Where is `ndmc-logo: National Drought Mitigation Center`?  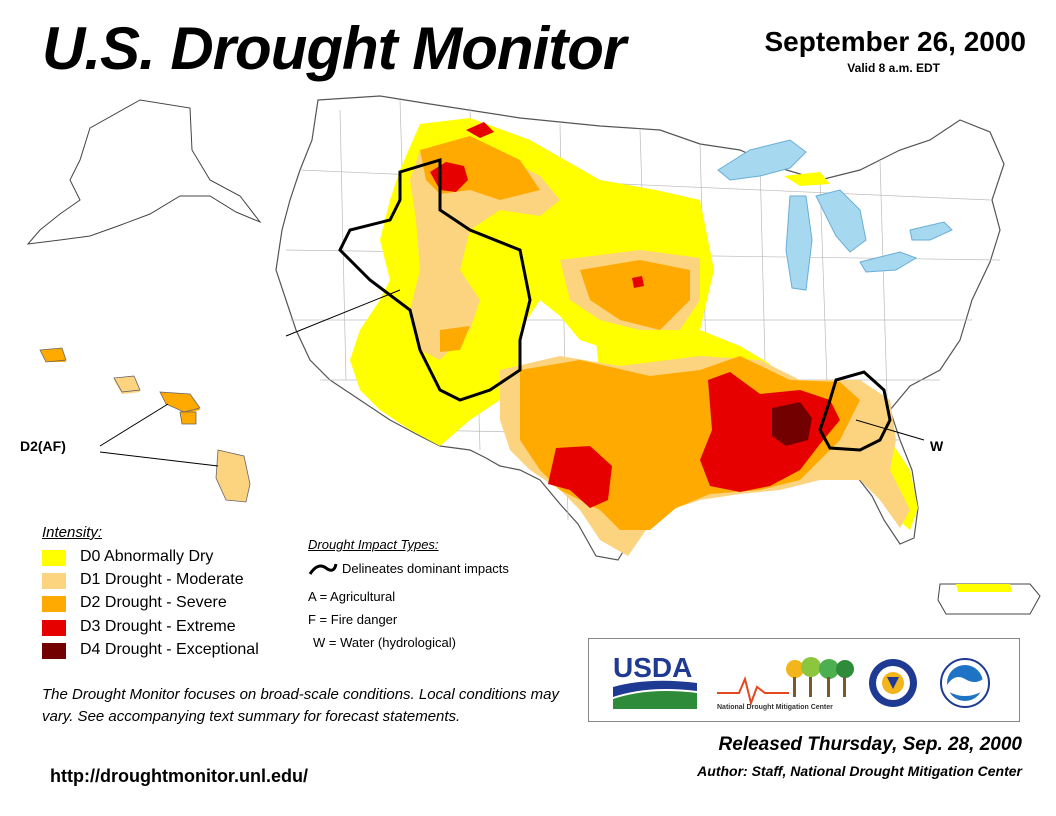
ndmc-logo: National Drought Mitigation Center is located at coordinates (785, 684).